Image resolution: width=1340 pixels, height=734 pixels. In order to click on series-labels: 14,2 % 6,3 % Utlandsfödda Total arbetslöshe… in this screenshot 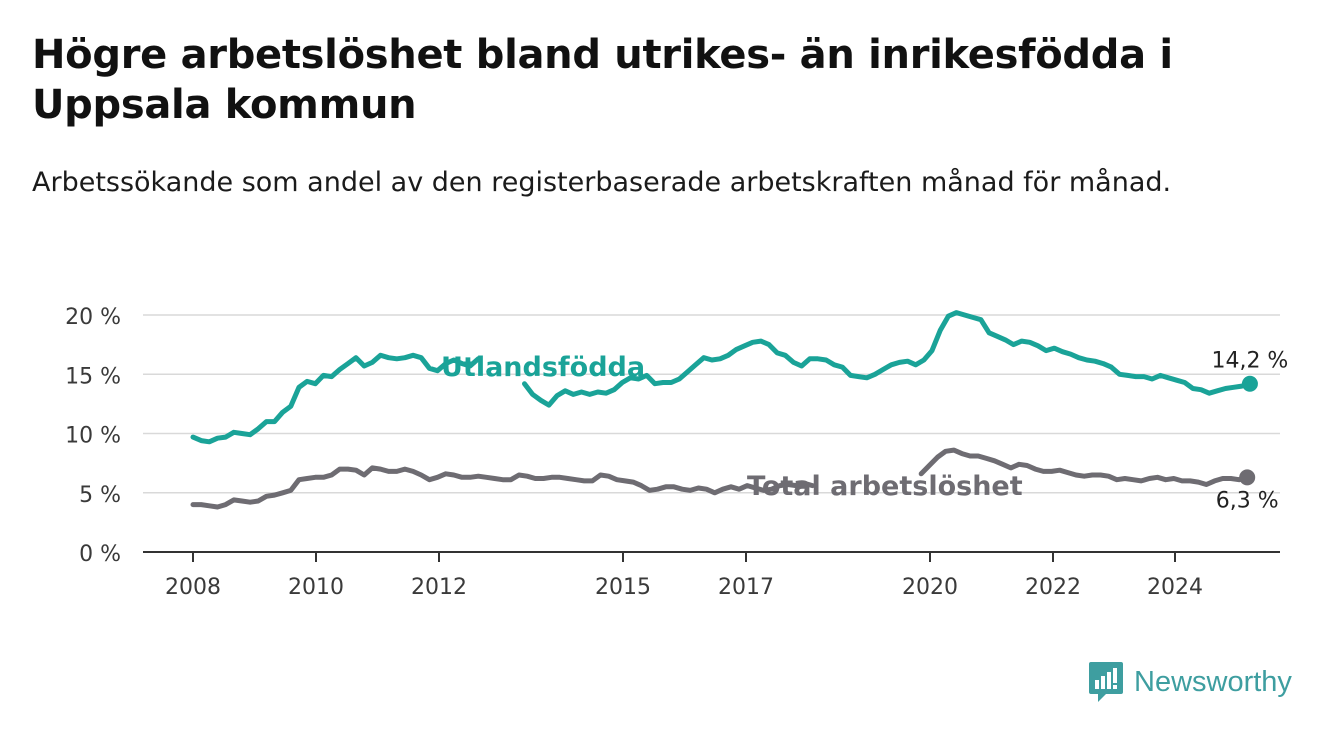, I will do `click(864, 431)`.